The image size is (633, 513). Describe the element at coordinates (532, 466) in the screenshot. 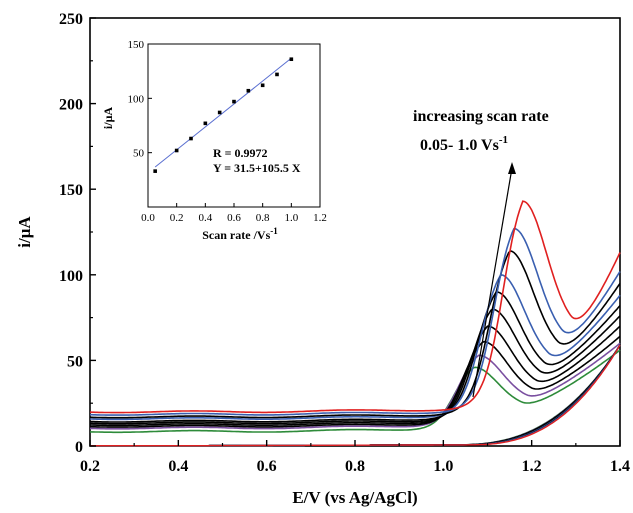

I see `main-x-tick-label: 1.2` at that location.